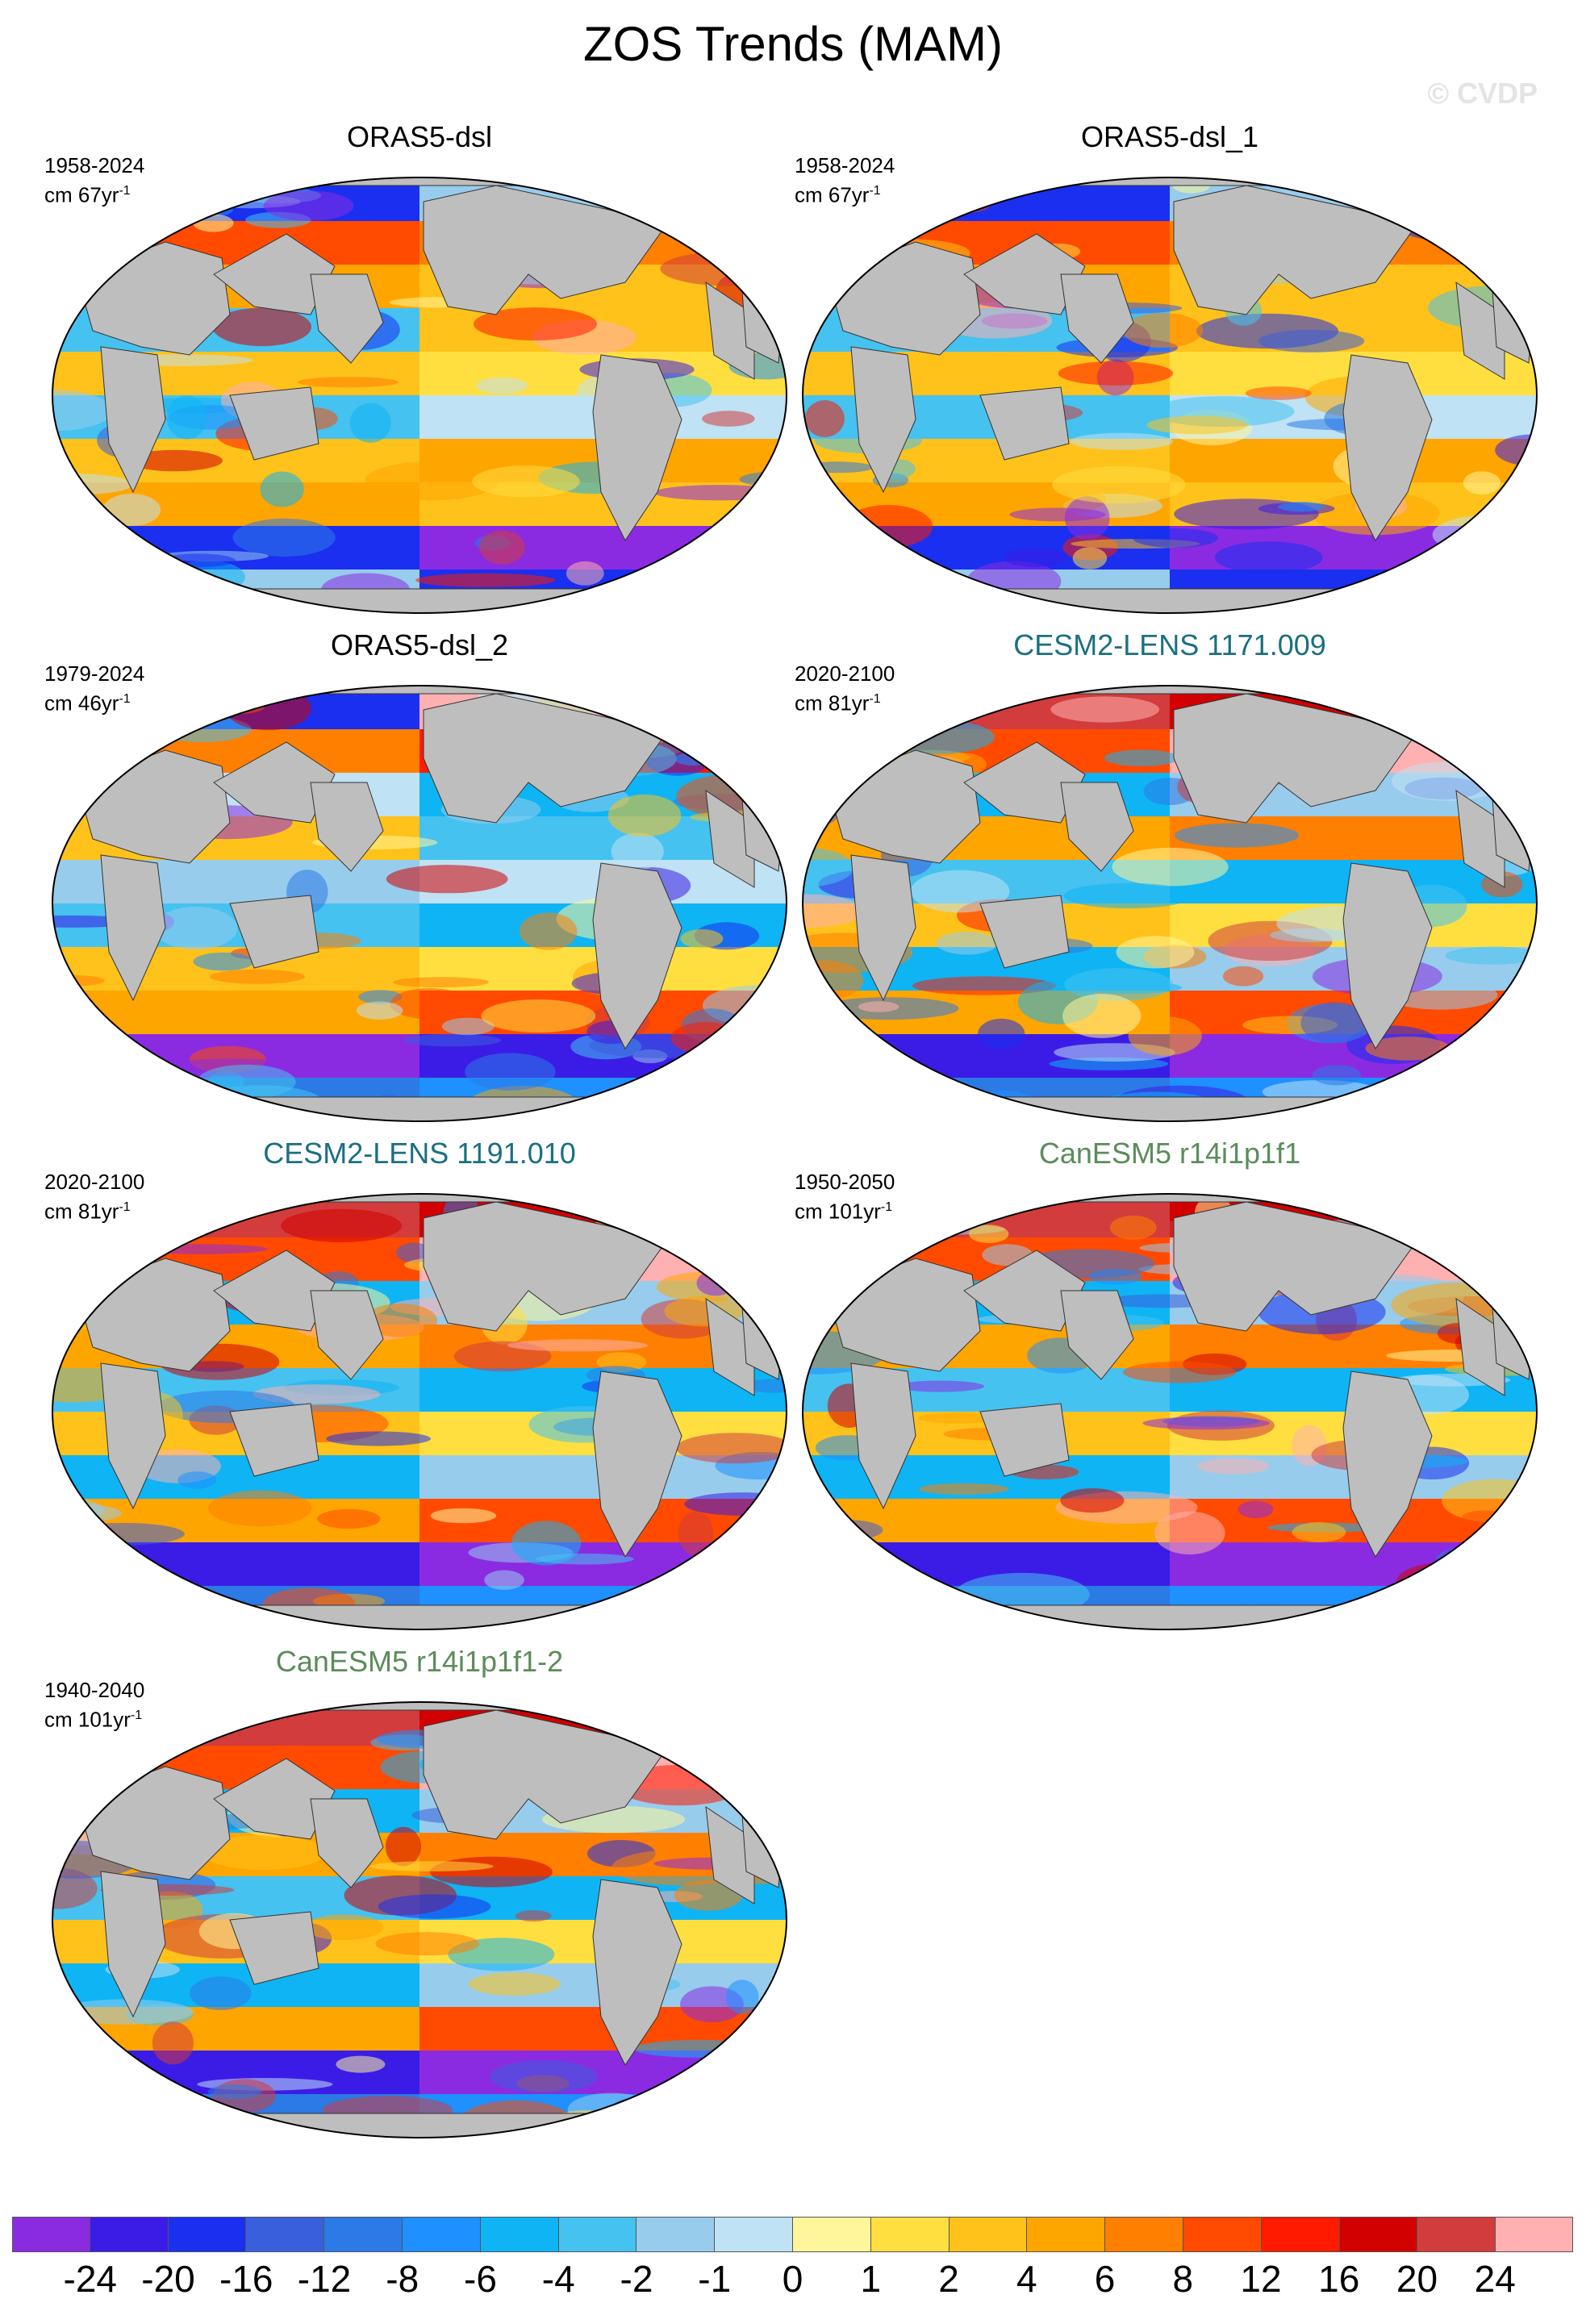  What do you see at coordinates (90, 2279) in the screenshot?
I see `colorbar-tick-label: -24` at bounding box center [90, 2279].